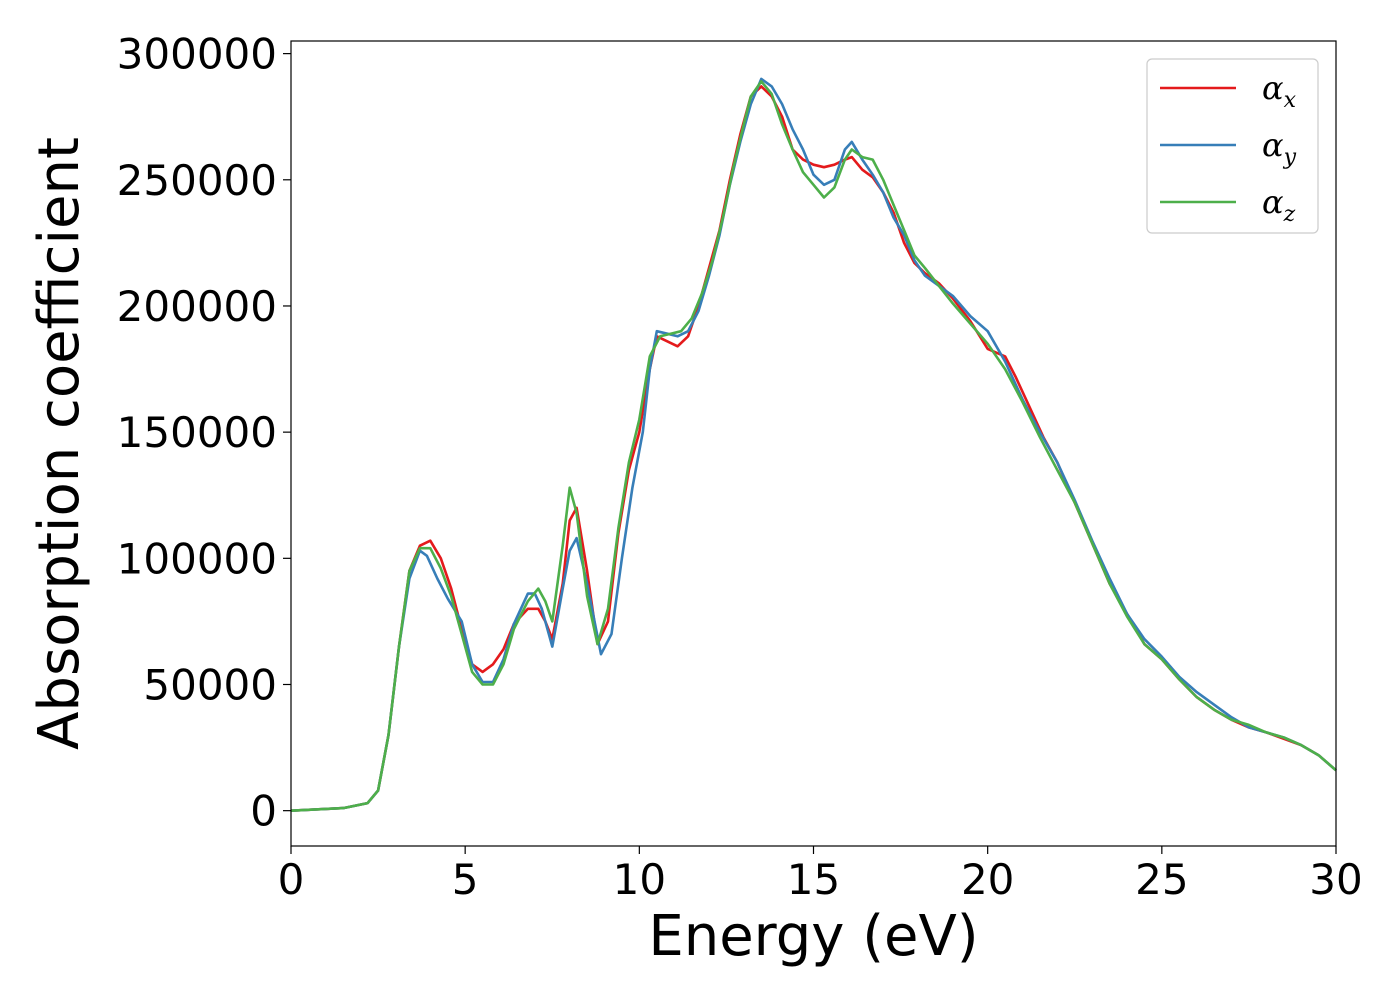 Image resolution: width=1400 pixels, height=1000 pixels. What do you see at coordinates (291, 879) in the screenshot?
I see `x-tick-label: 0` at bounding box center [291, 879].